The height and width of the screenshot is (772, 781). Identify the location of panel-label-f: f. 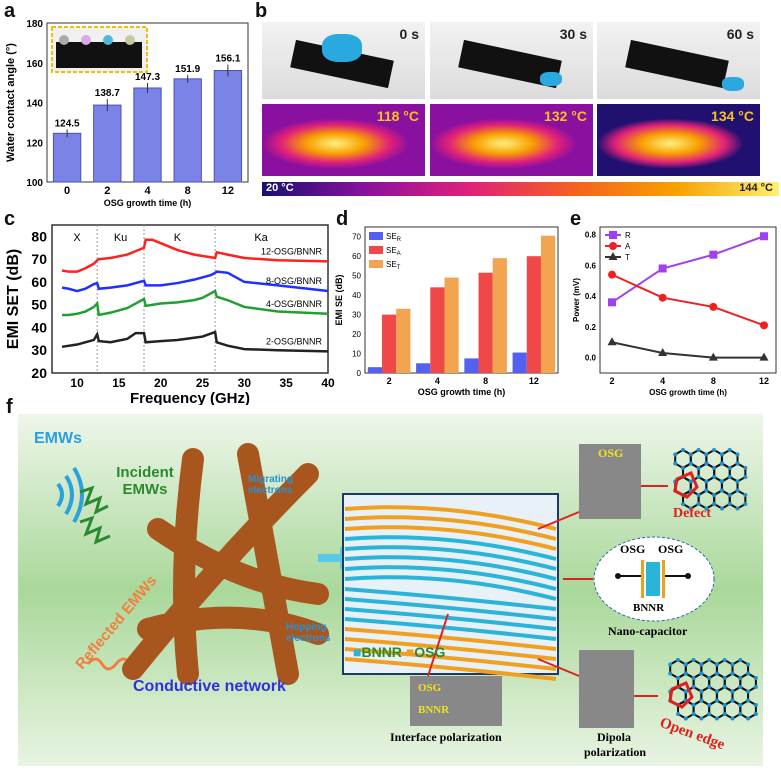
(9, 407).